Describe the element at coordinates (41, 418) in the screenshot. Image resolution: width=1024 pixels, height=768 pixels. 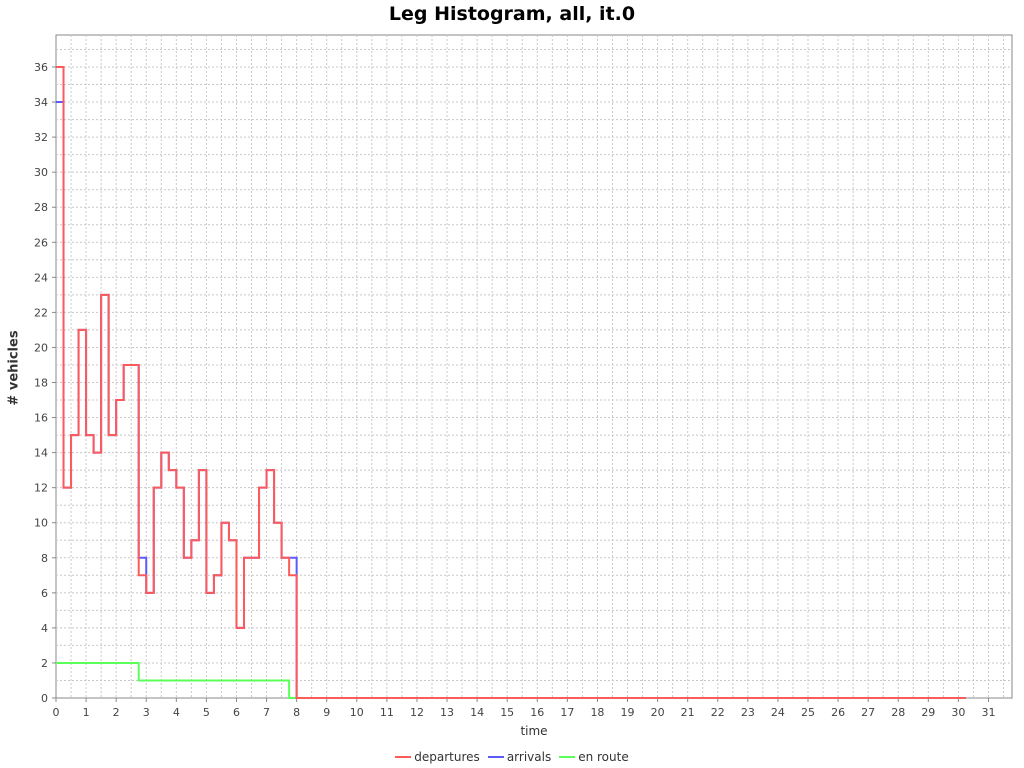
I see `y-tick-label: 16` at that location.